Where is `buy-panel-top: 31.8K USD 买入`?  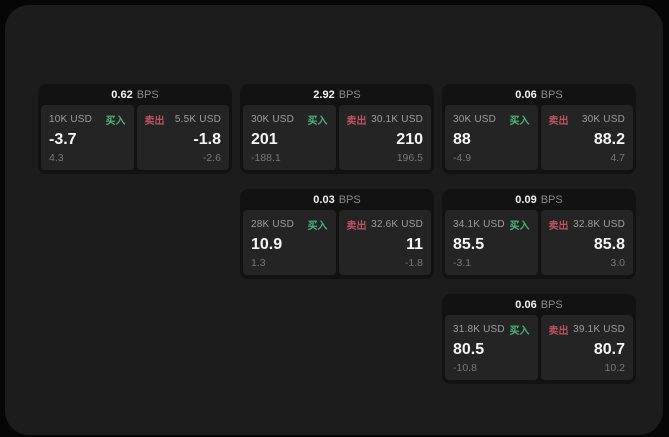 buy-panel-top: 31.8K USD 买入 is located at coordinates (491, 329).